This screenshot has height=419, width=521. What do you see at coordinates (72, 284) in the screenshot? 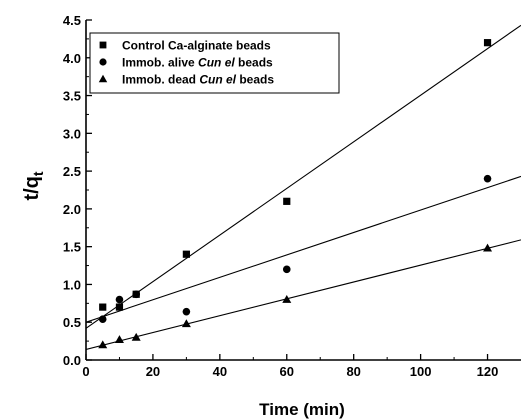
I see `y-tick-label: 1.0` at bounding box center [72, 284].